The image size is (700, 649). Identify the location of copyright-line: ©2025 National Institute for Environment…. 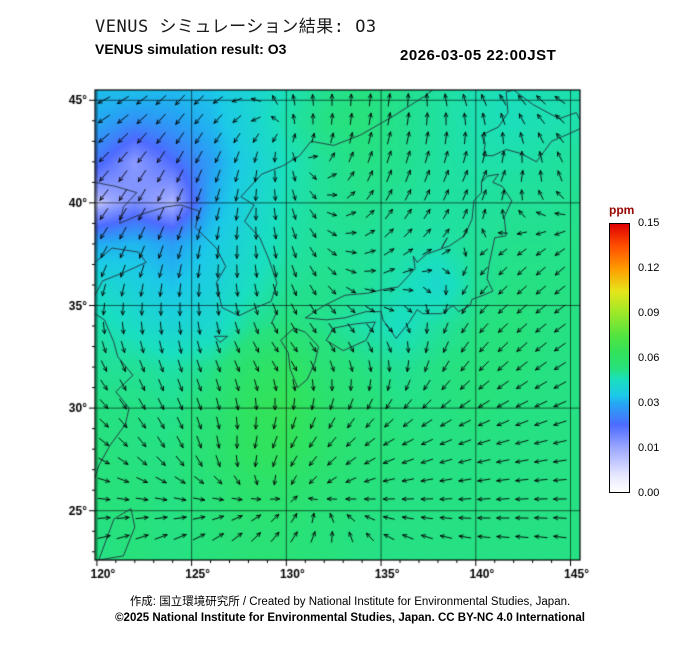
(350, 618).